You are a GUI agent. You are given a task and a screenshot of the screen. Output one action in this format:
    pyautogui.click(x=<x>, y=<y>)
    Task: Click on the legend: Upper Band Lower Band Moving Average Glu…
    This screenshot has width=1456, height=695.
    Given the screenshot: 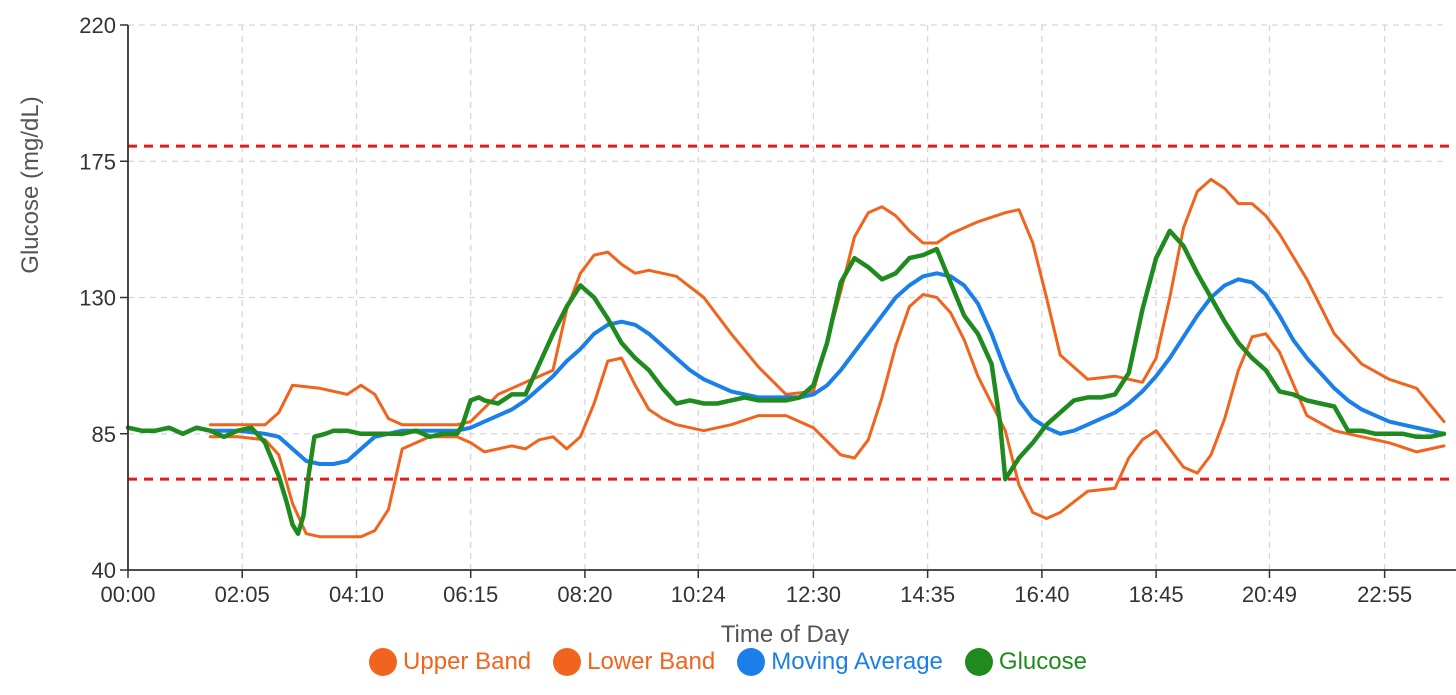 What is the action you would take?
    pyautogui.click(x=728, y=662)
    